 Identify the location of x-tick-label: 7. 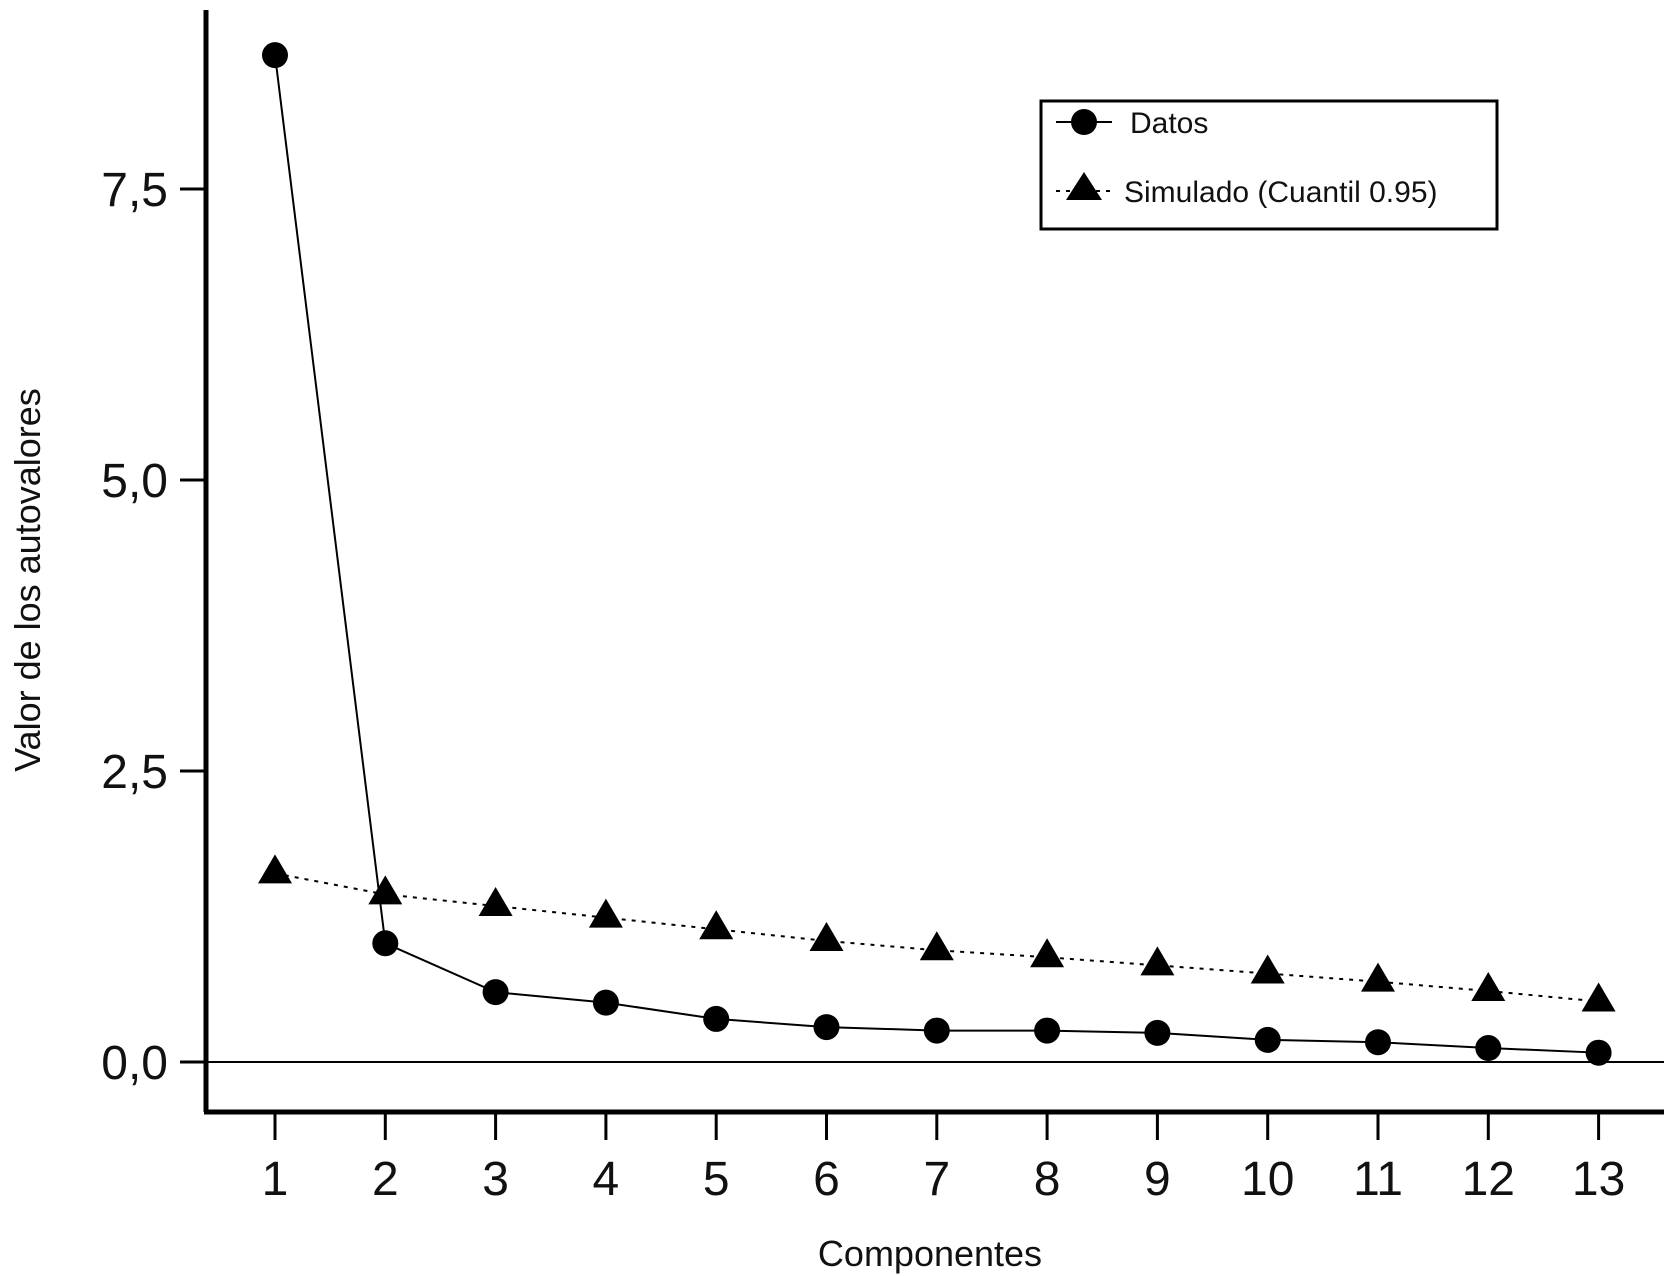
(936, 1179).